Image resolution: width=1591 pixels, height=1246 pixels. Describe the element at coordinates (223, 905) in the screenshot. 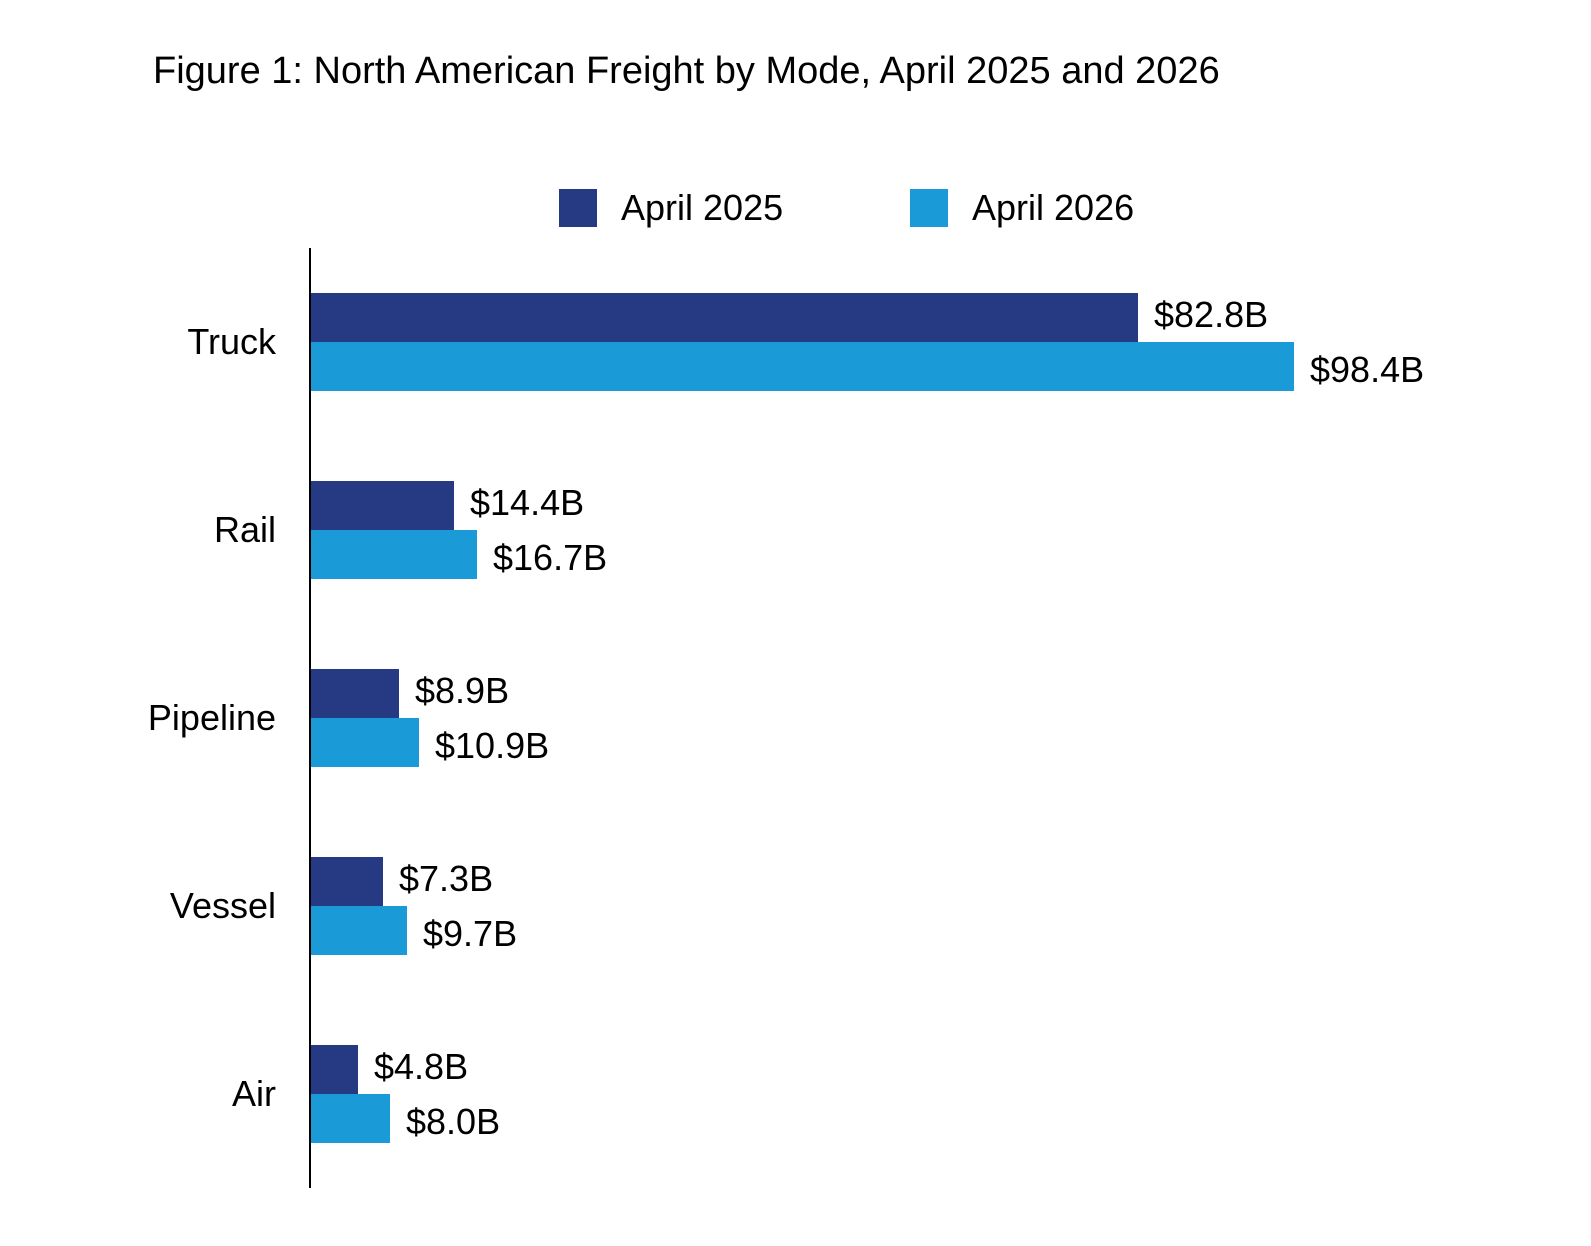

I see `category-label-vessel: Vessel` at that location.